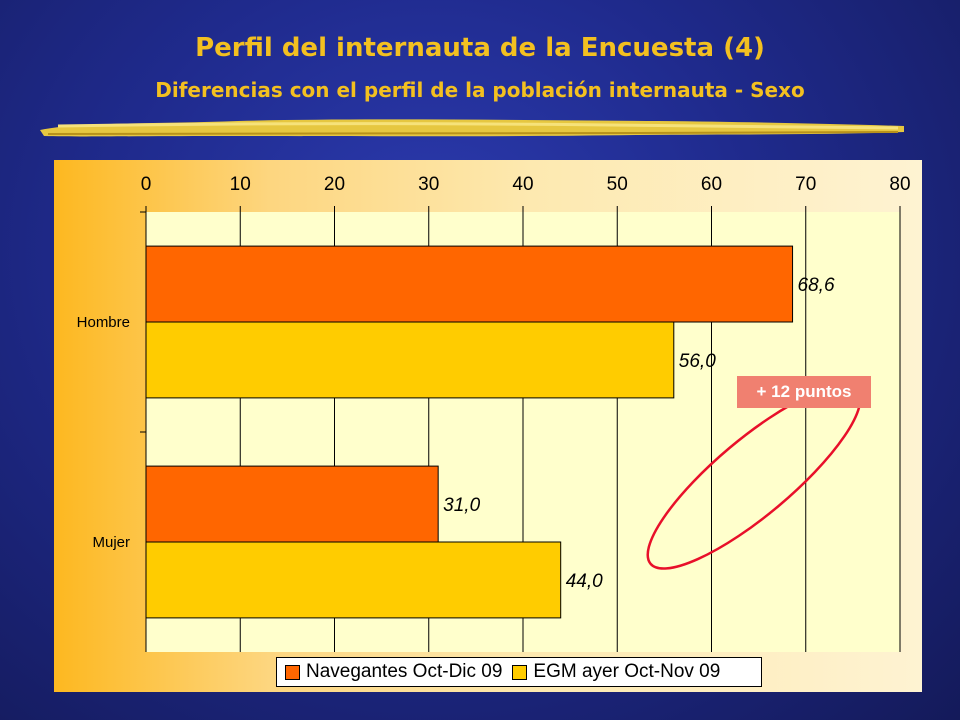 This screenshot has width=960, height=720. Describe the element at coordinates (711, 184) in the screenshot. I see `tick-label-x-60: 60` at that location.